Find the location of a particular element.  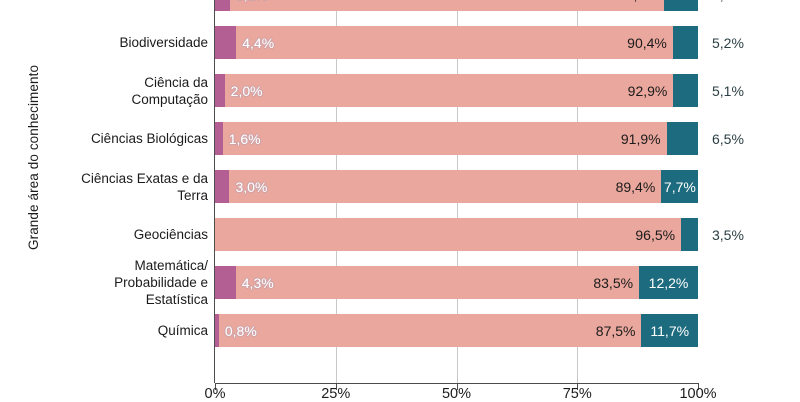

bar-stack: 1,6% 91,9% is located at coordinates (456, 138).